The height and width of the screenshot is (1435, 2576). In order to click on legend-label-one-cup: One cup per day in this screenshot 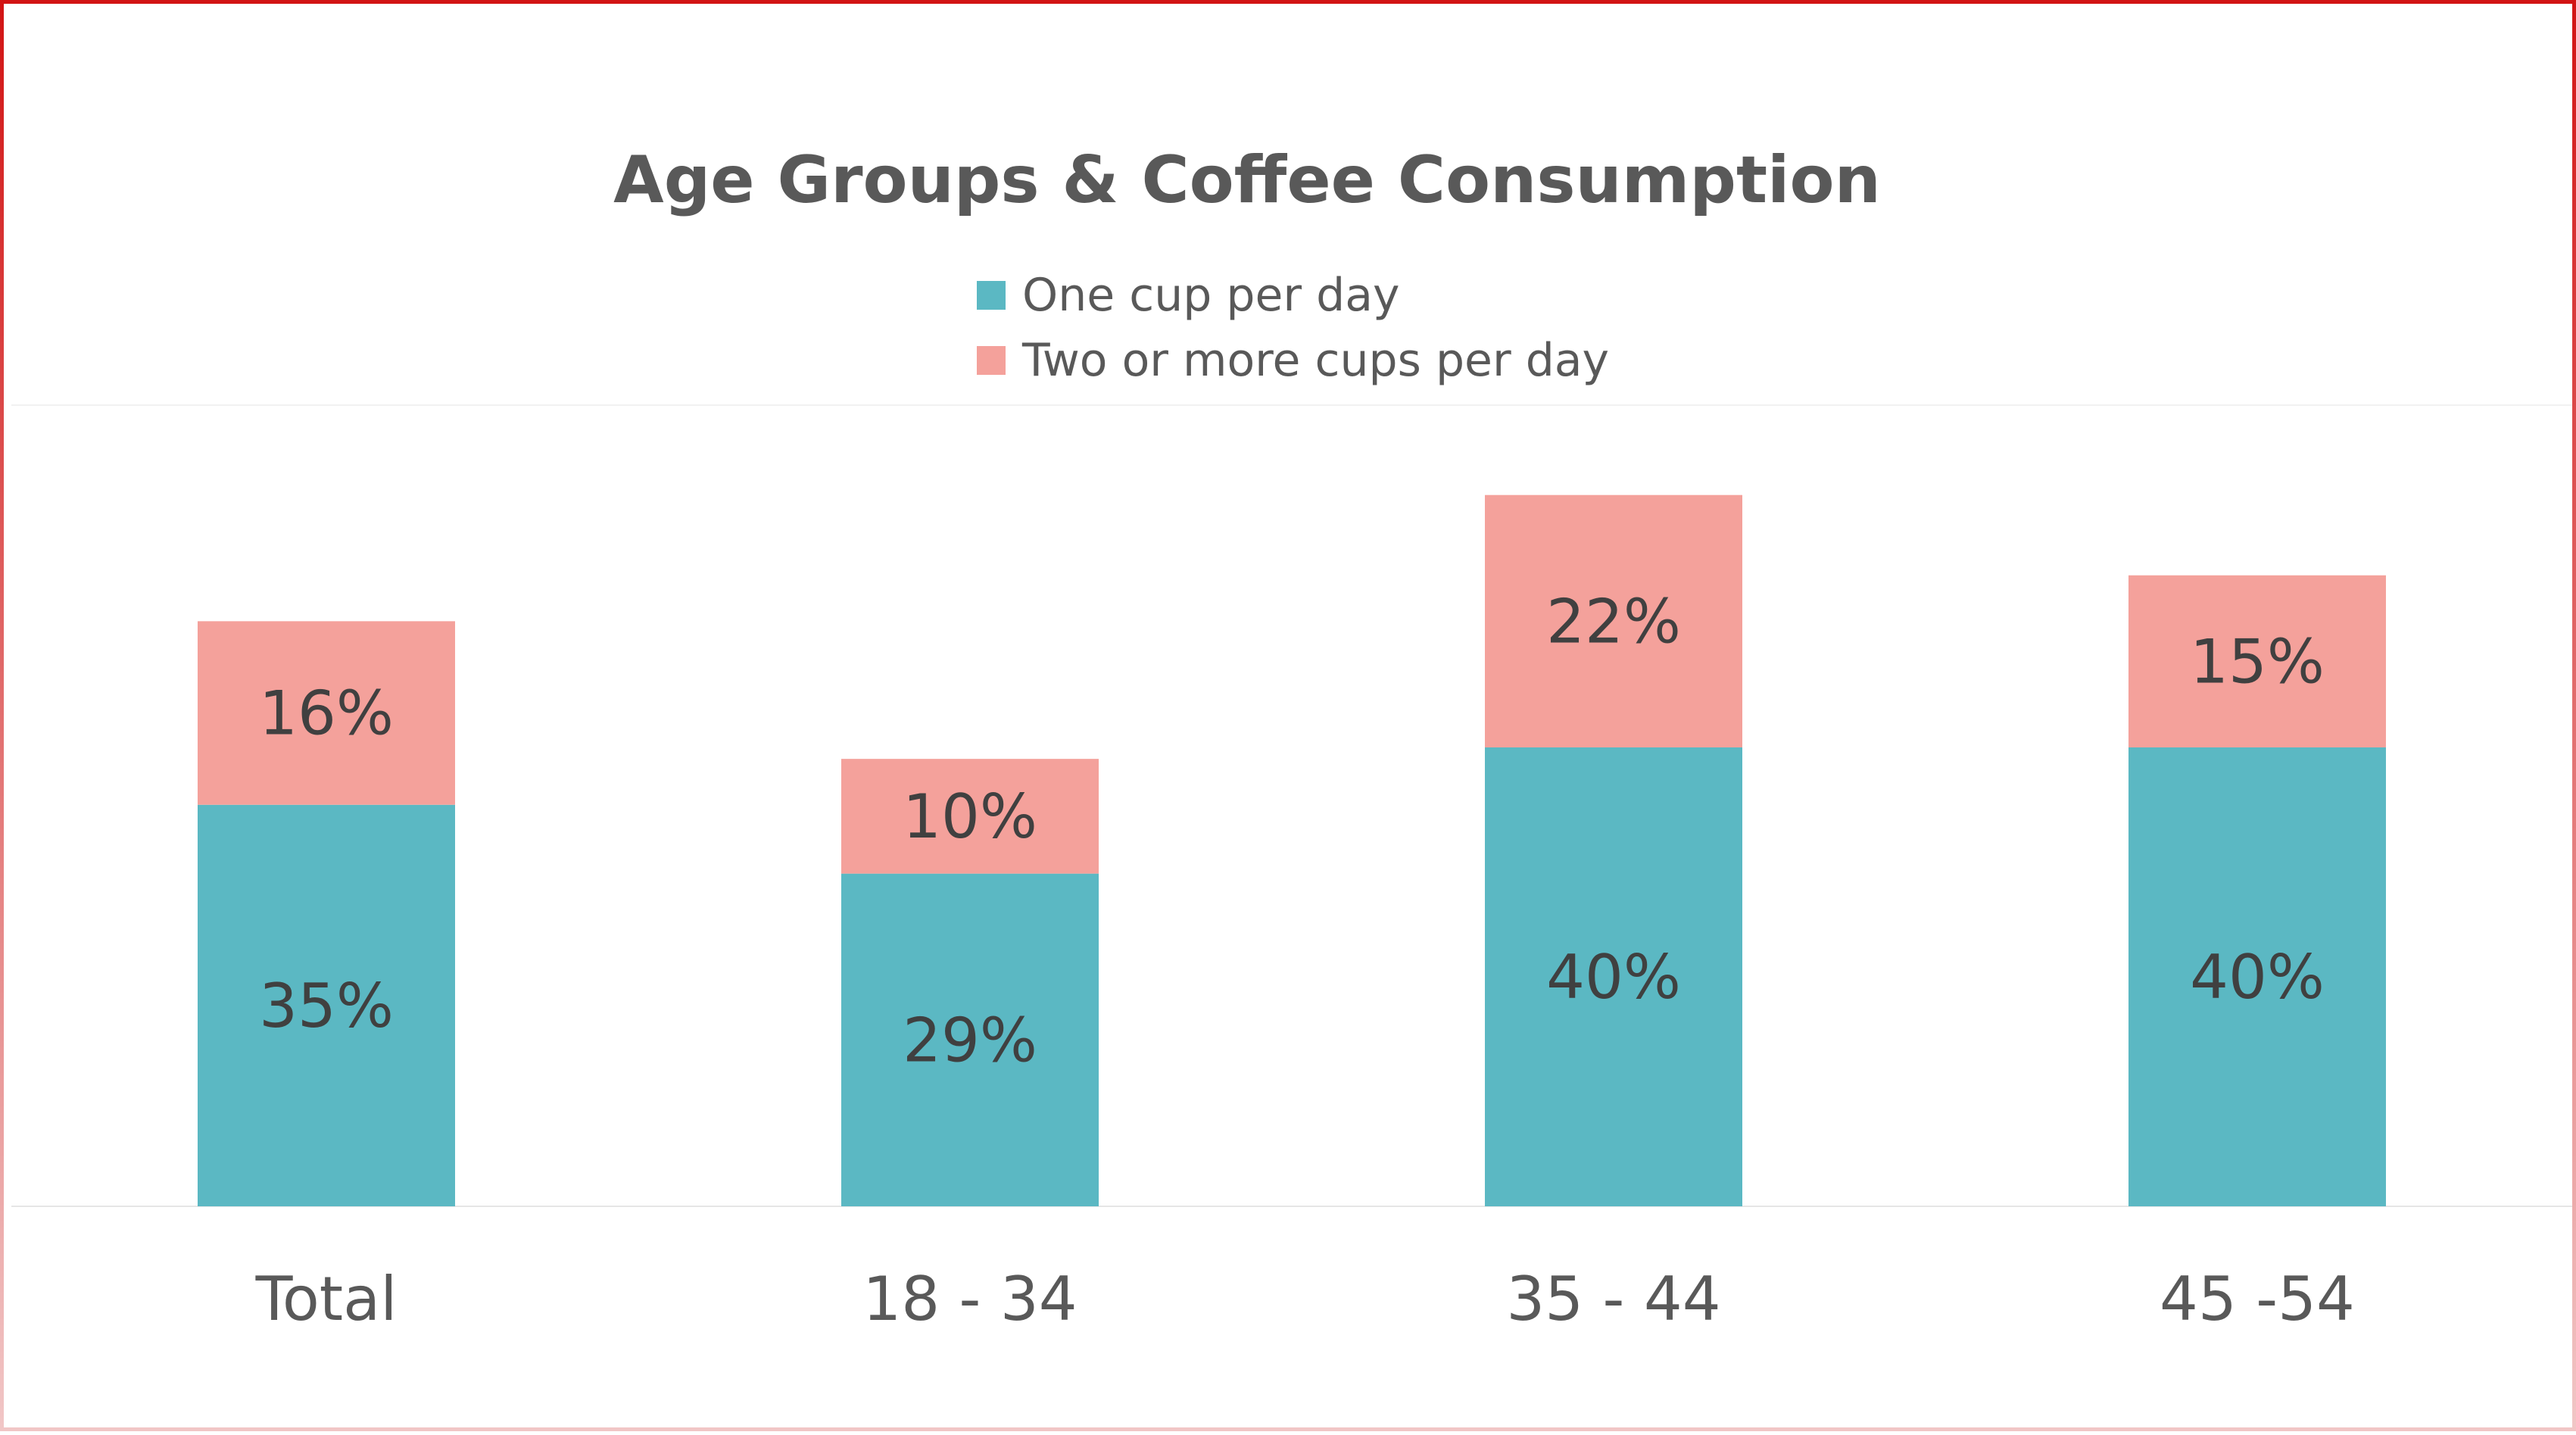, I will do `click(1211, 295)`.